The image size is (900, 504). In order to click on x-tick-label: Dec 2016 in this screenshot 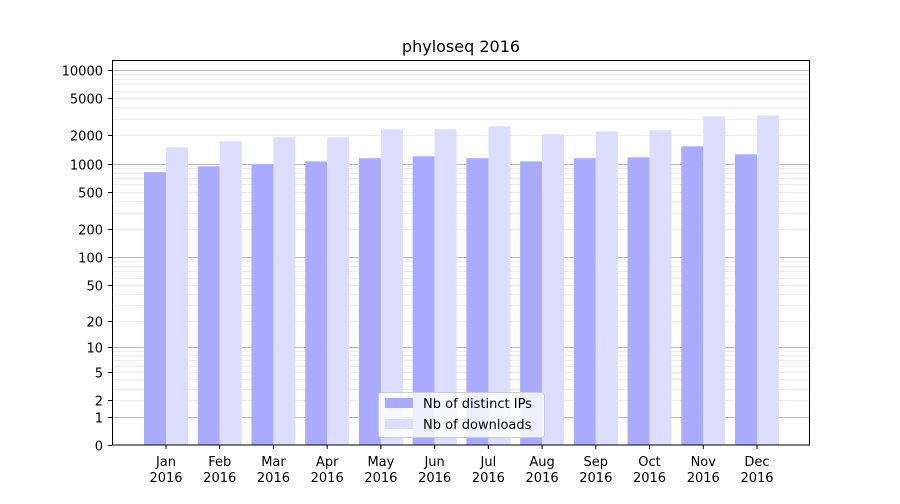, I will do `click(756, 470)`.